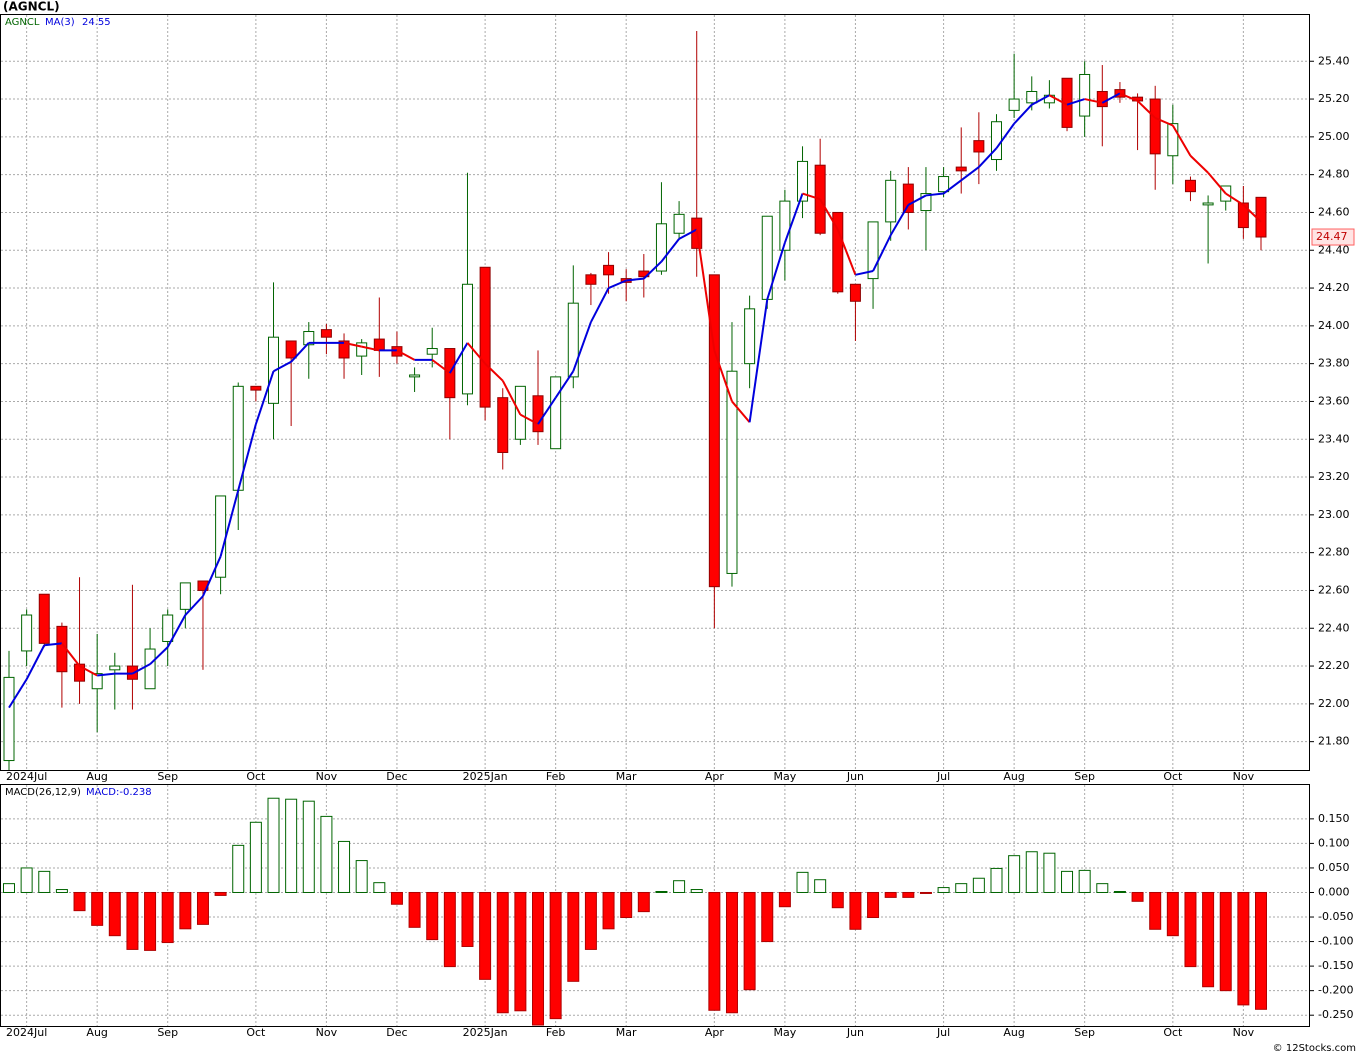  I want to click on y-tick-label: 23.60, so click(1334, 400).